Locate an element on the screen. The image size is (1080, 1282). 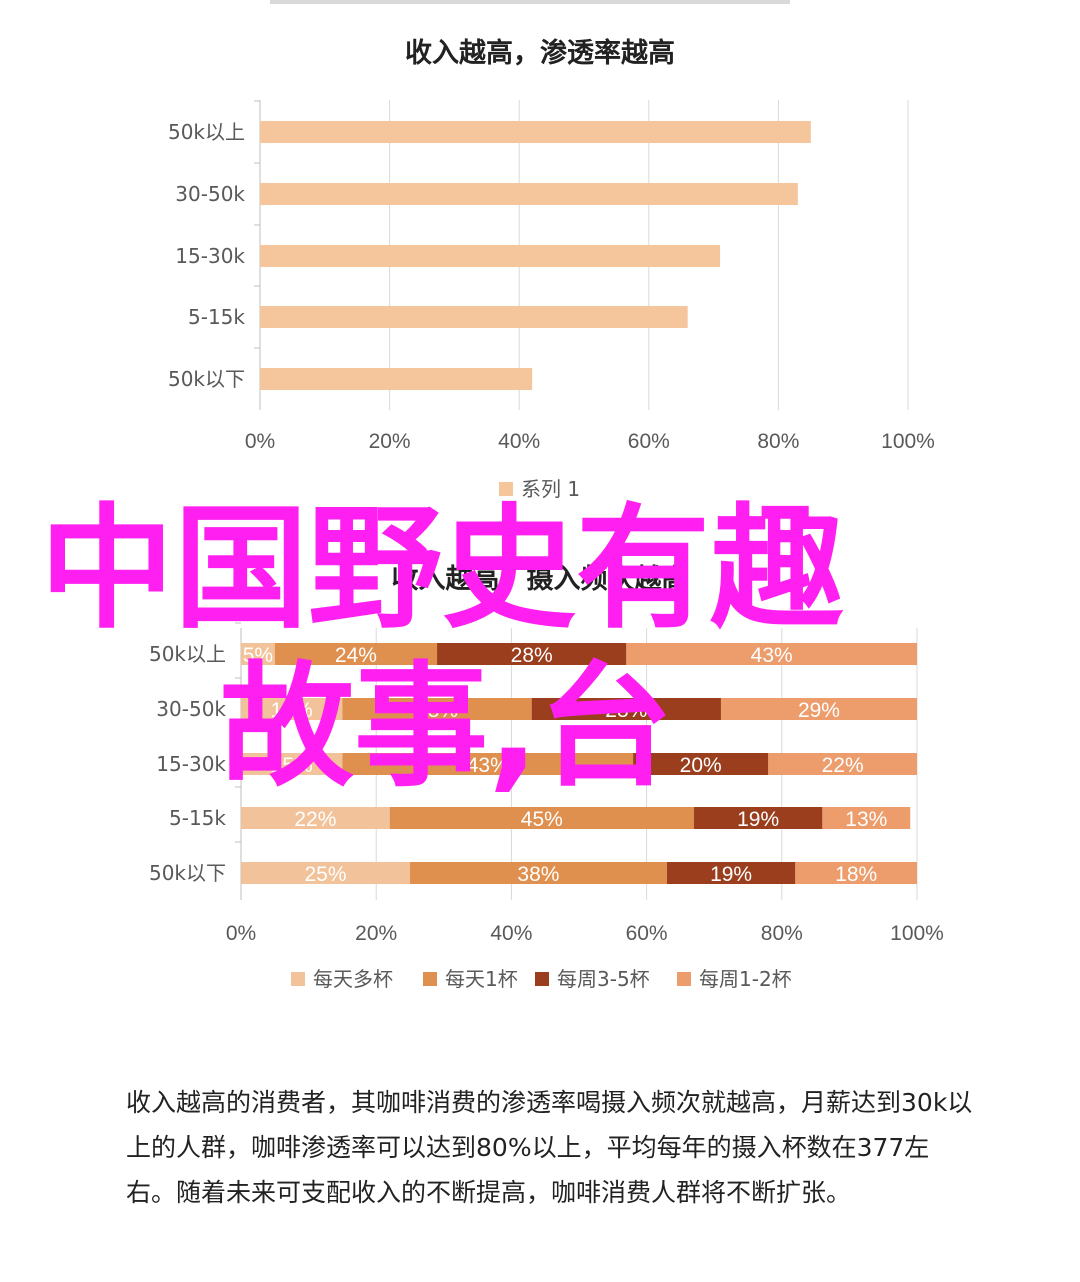
data-label: 20% is located at coordinates (701, 765).